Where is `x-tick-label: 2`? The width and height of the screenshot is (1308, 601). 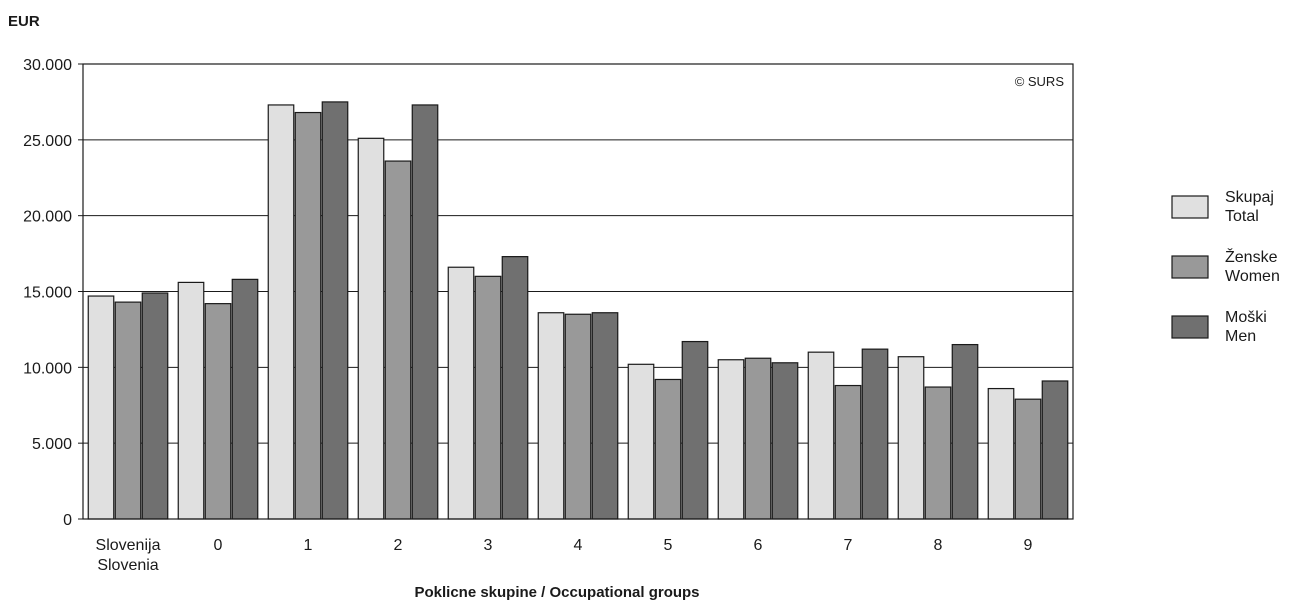 x-tick-label: 2 is located at coordinates (398, 545).